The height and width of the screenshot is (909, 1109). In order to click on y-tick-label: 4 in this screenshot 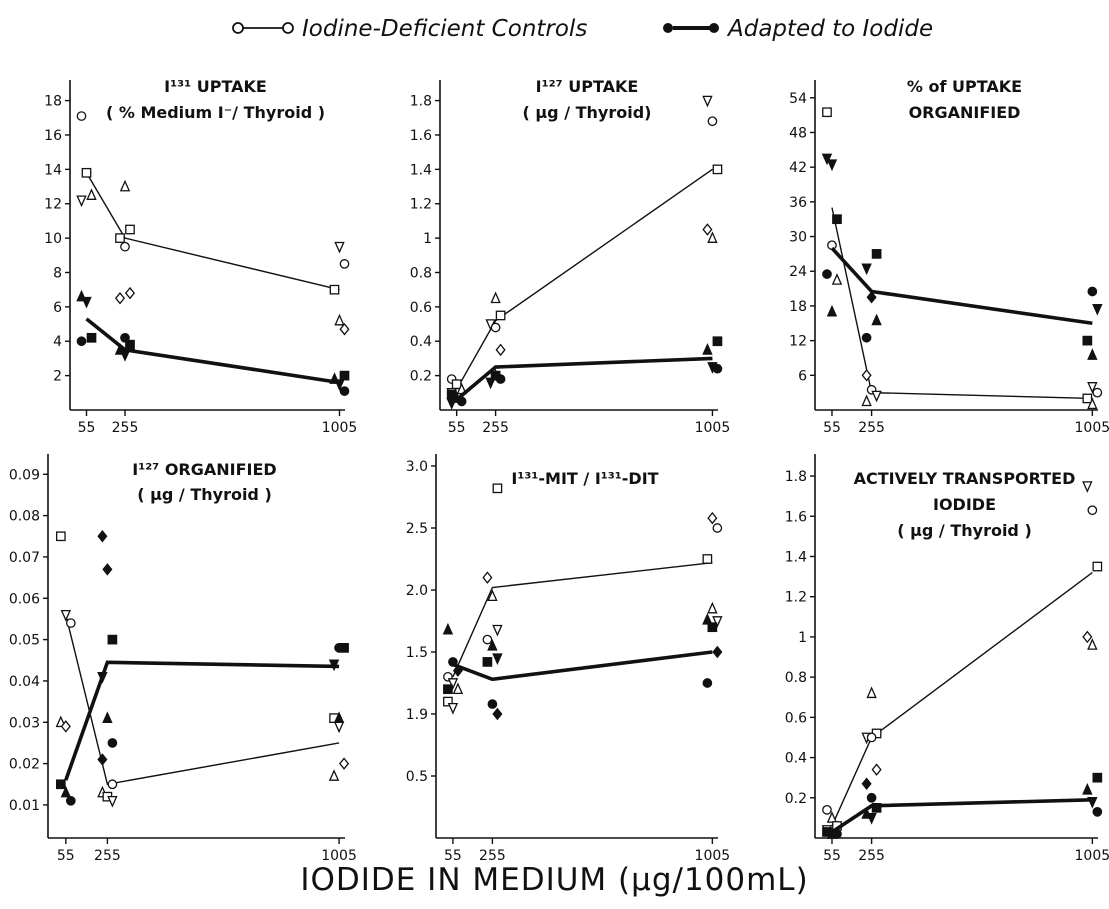, I will do `click(57, 342)`.